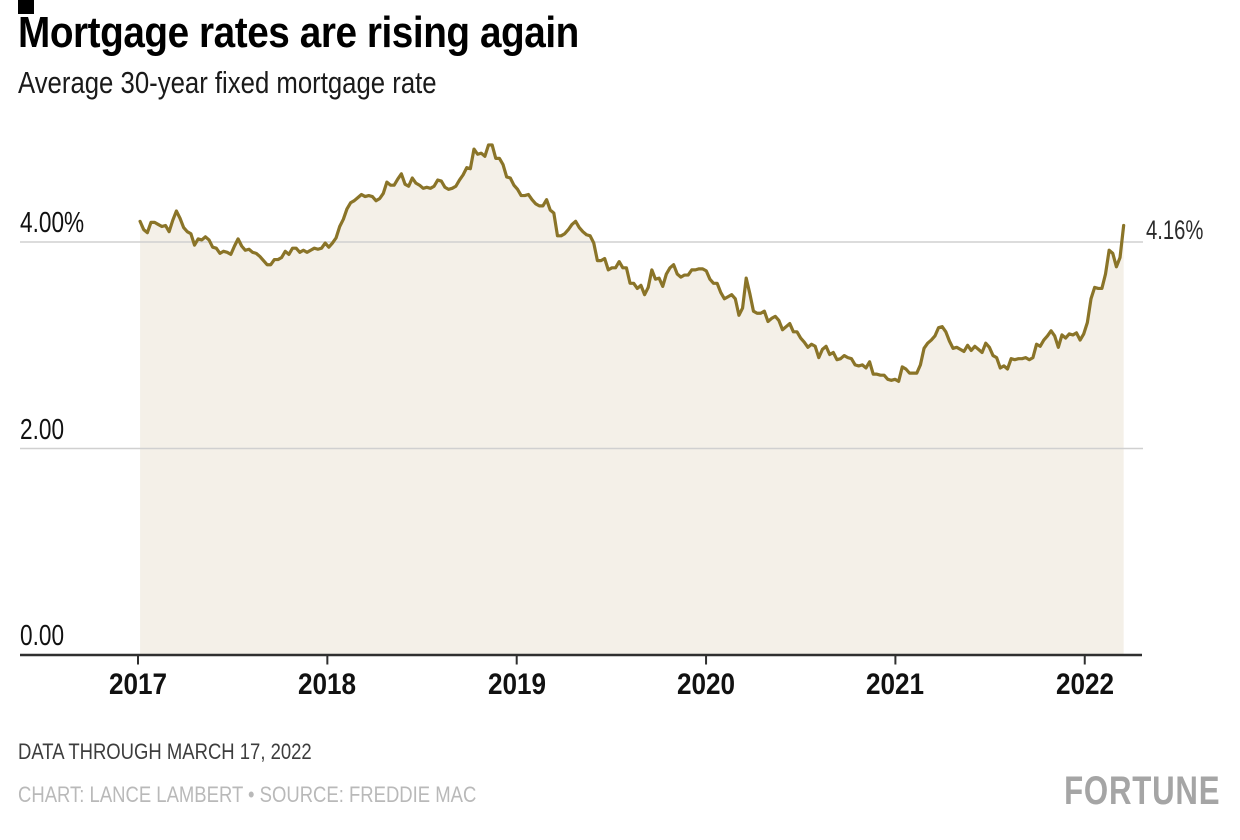 This screenshot has width=1240, height=840. I want to click on chart-title: Mortgage rates are rising again, so click(298, 32).